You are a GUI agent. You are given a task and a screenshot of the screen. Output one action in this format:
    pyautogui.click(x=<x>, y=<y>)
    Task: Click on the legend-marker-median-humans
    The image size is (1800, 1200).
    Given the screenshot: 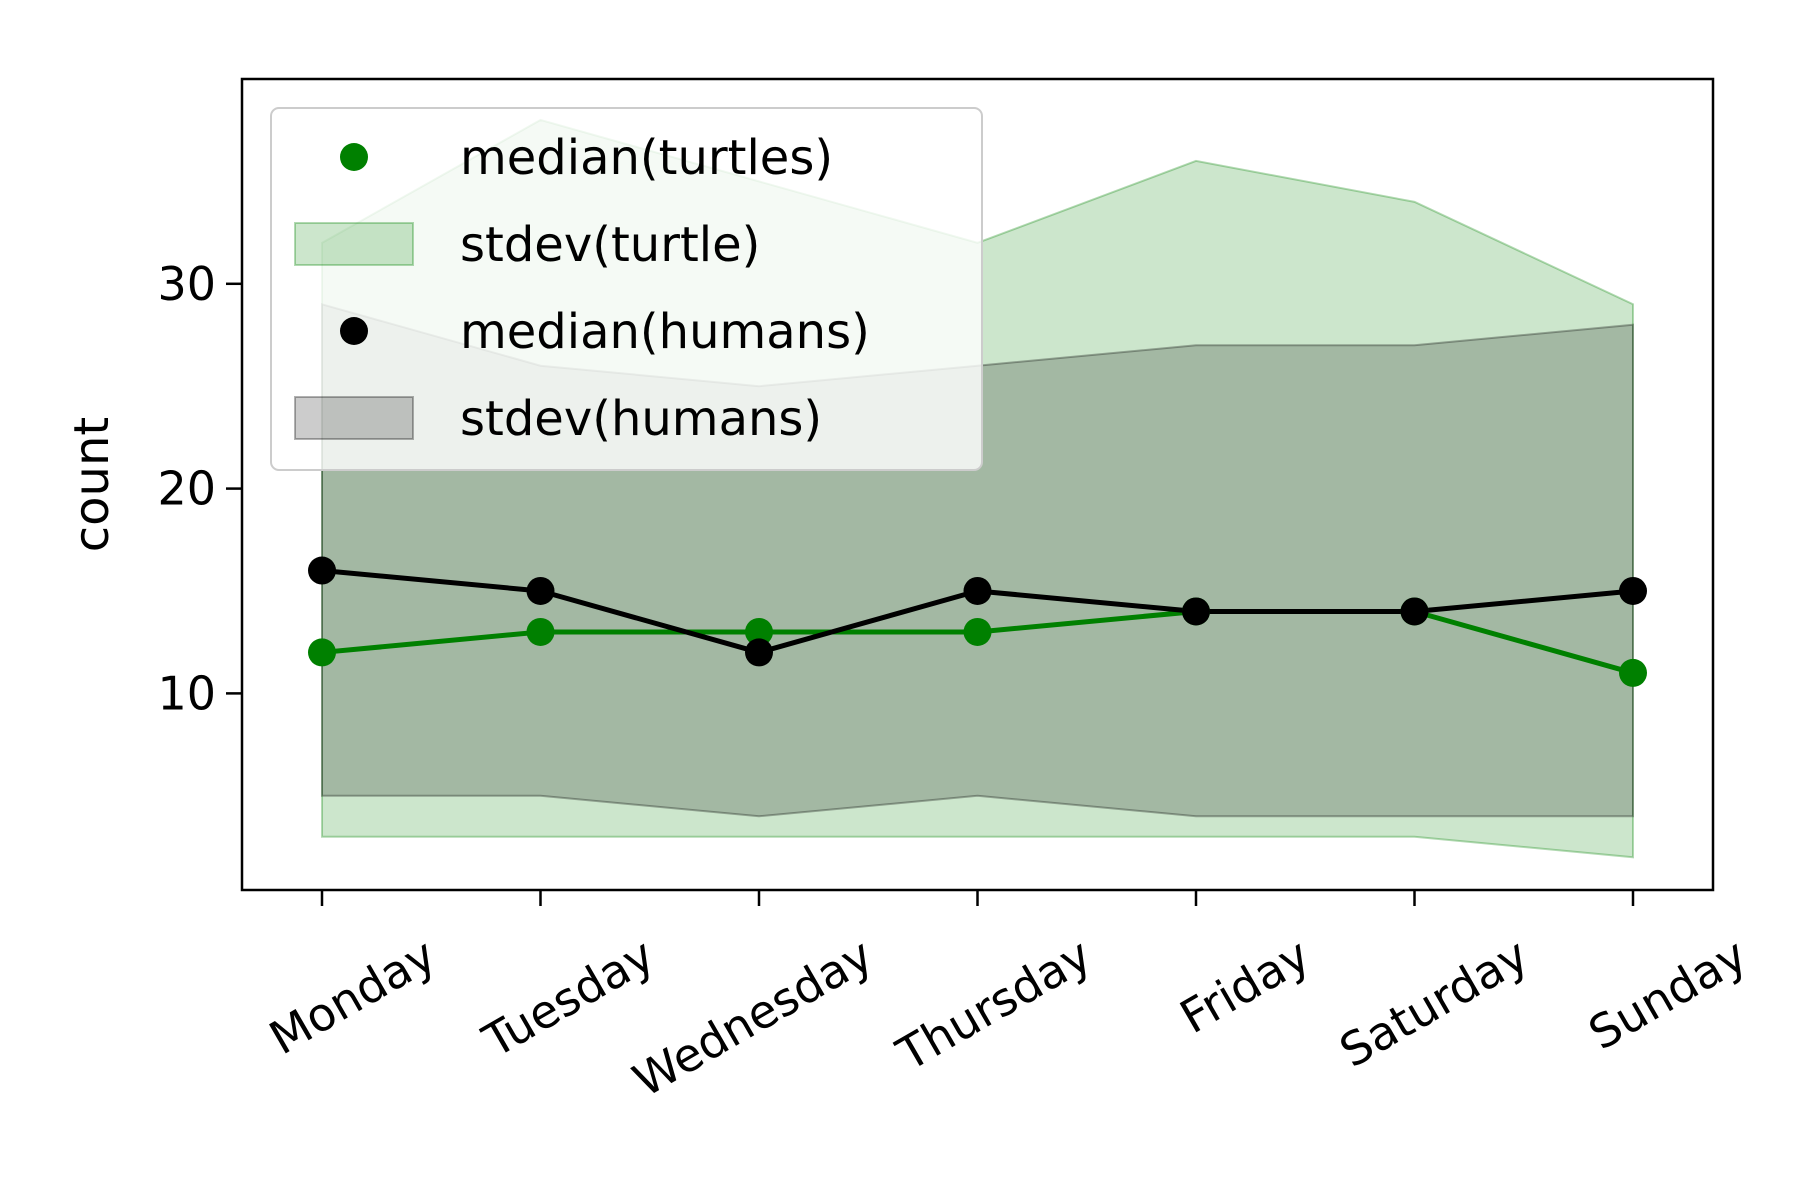 What is the action you would take?
    pyautogui.click(x=354, y=331)
    